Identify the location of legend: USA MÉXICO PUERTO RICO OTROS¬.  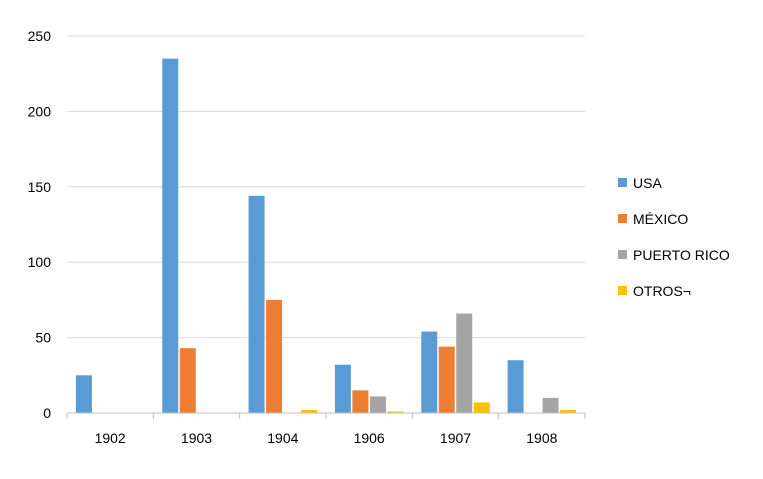
(674, 237).